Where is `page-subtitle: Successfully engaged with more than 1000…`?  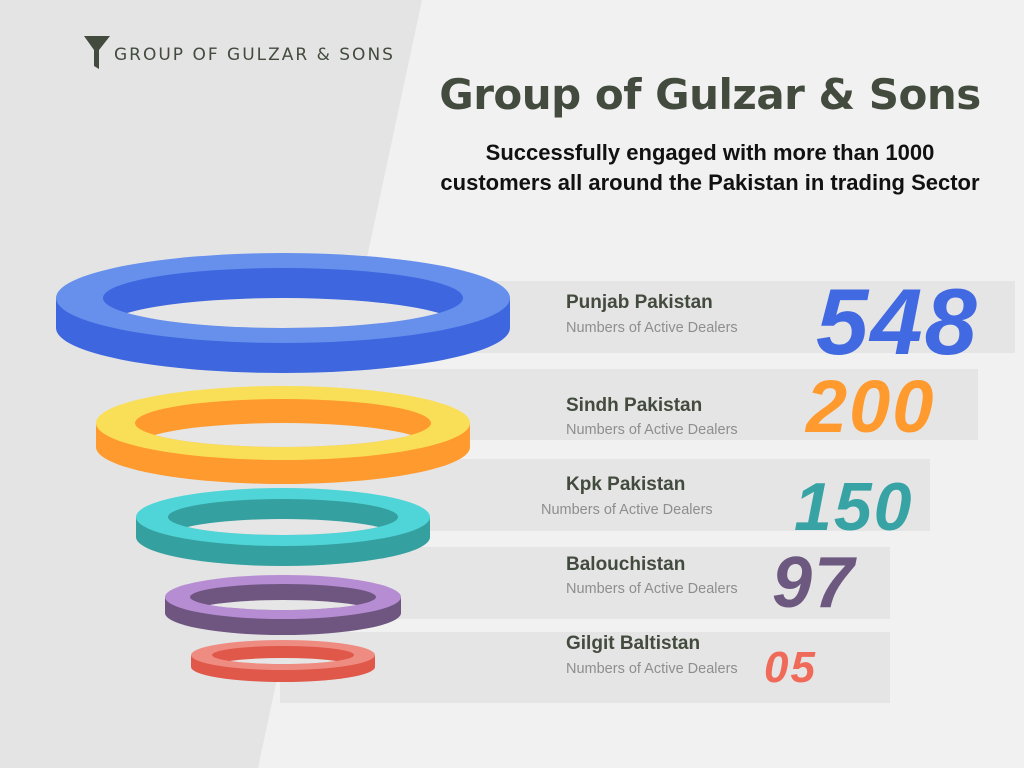
page-subtitle: Successfully engaged with more than 1000… is located at coordinates (710, 167).